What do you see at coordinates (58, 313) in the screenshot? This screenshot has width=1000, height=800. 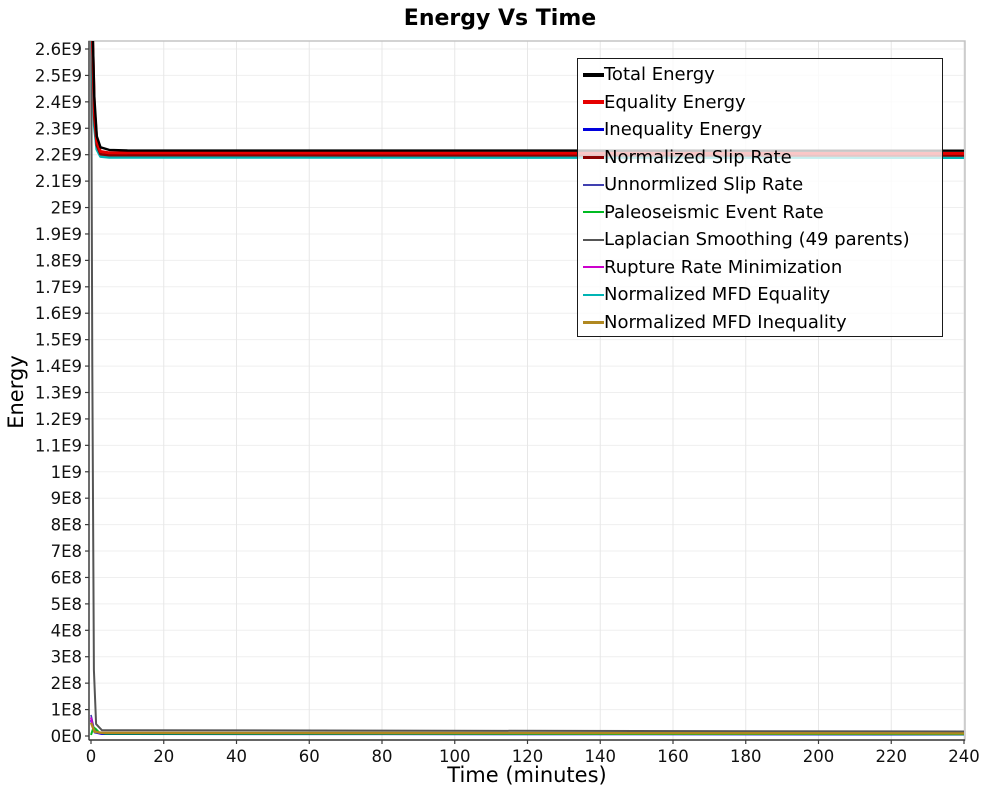 I see `y-tick-label: 1.6E9` at bounding box center [58, 313].